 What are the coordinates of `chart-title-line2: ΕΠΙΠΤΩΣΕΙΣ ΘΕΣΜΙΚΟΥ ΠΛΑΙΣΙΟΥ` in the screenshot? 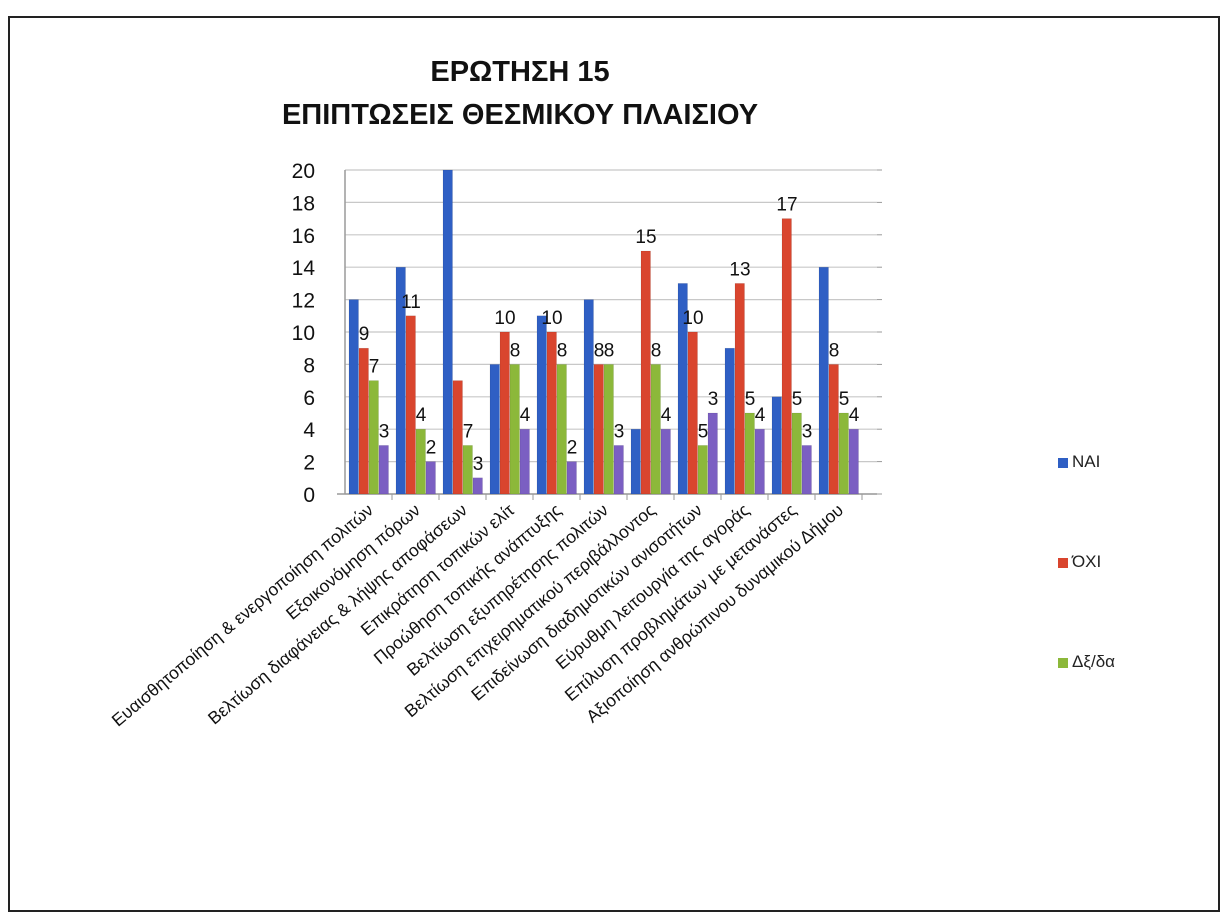 It's located at (520, 115).